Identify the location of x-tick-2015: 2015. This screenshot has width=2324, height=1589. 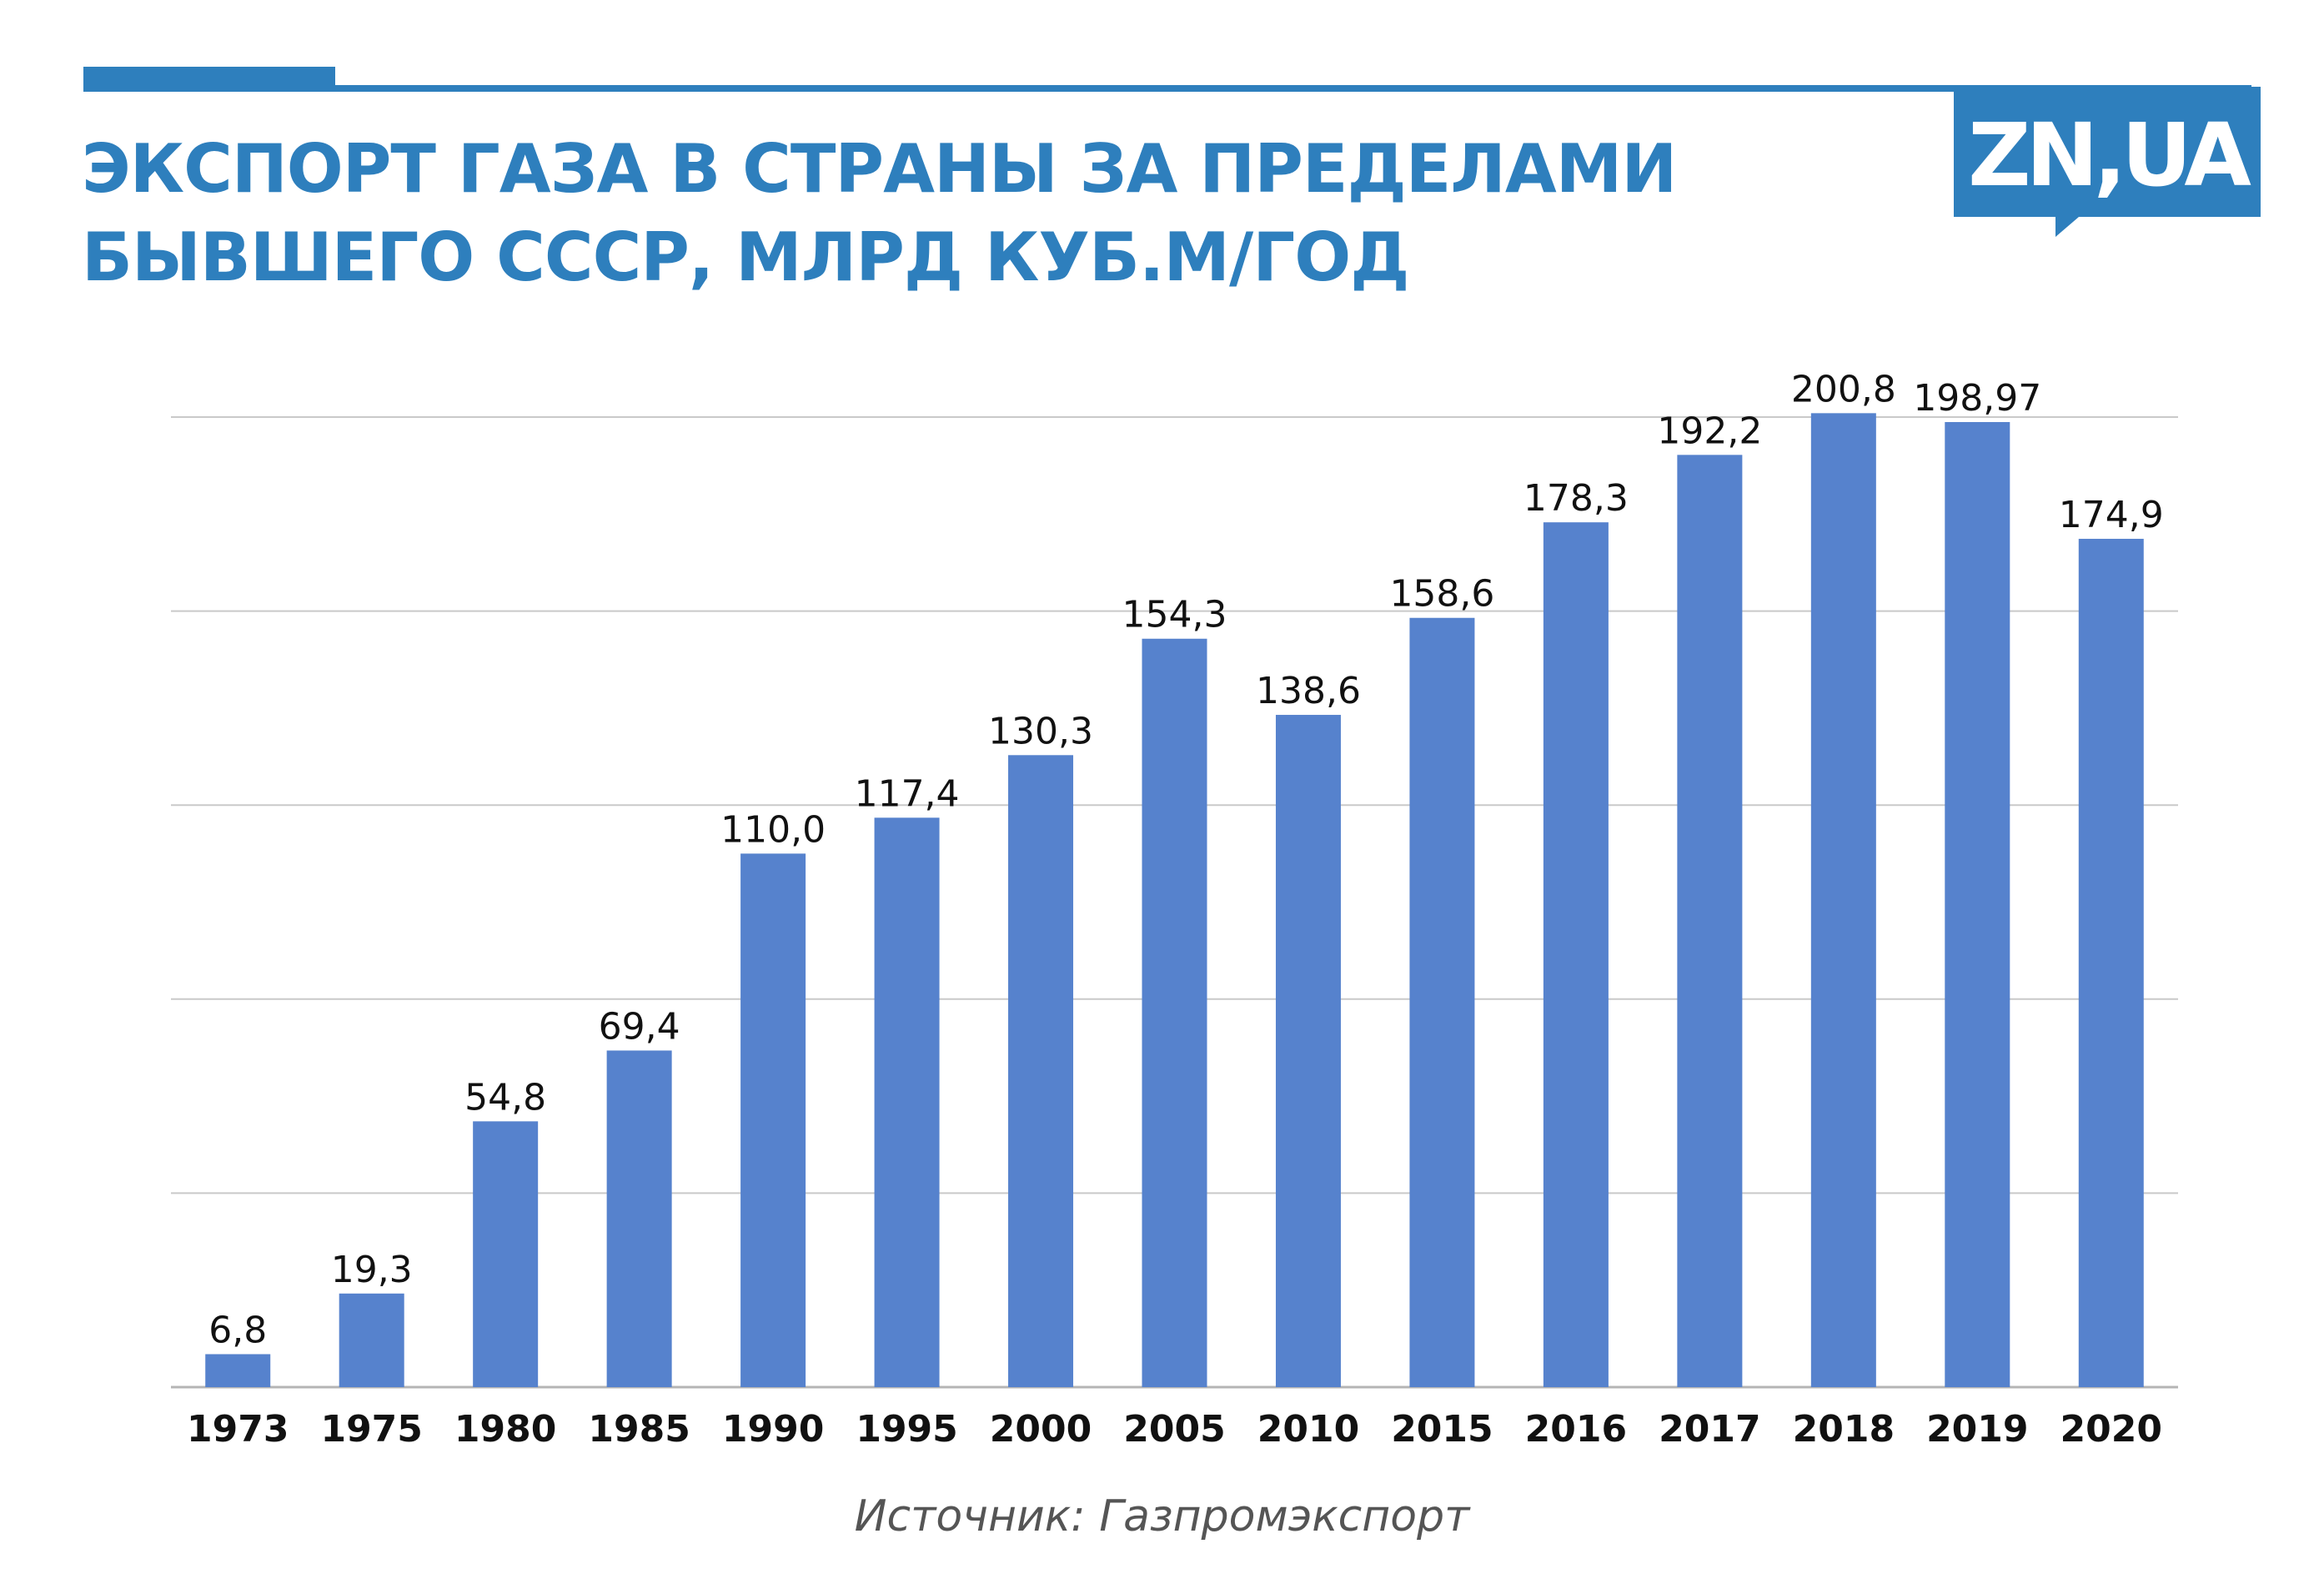
(1442, 1429).